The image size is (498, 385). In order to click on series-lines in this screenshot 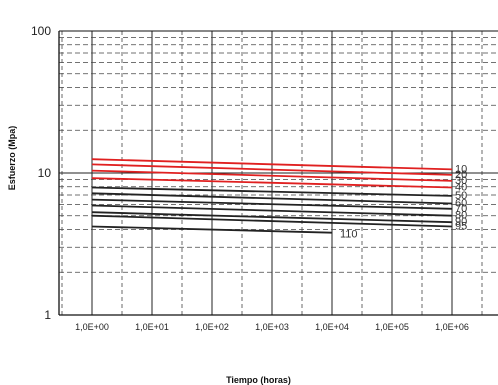, I will do `click(272, 196)`.